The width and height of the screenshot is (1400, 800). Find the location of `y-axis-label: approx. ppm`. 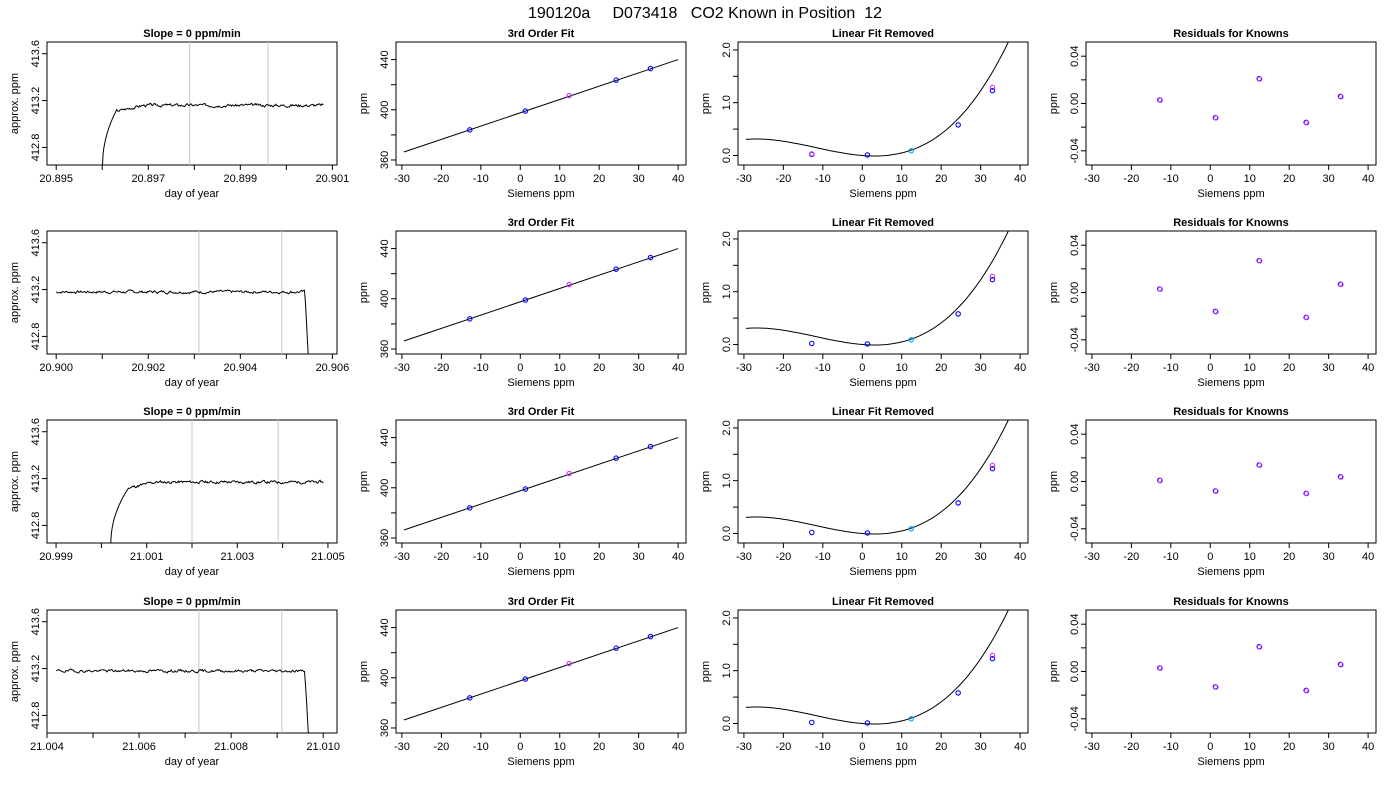

y-axis-label: approx. ppm is located at coordinates (15, 671).